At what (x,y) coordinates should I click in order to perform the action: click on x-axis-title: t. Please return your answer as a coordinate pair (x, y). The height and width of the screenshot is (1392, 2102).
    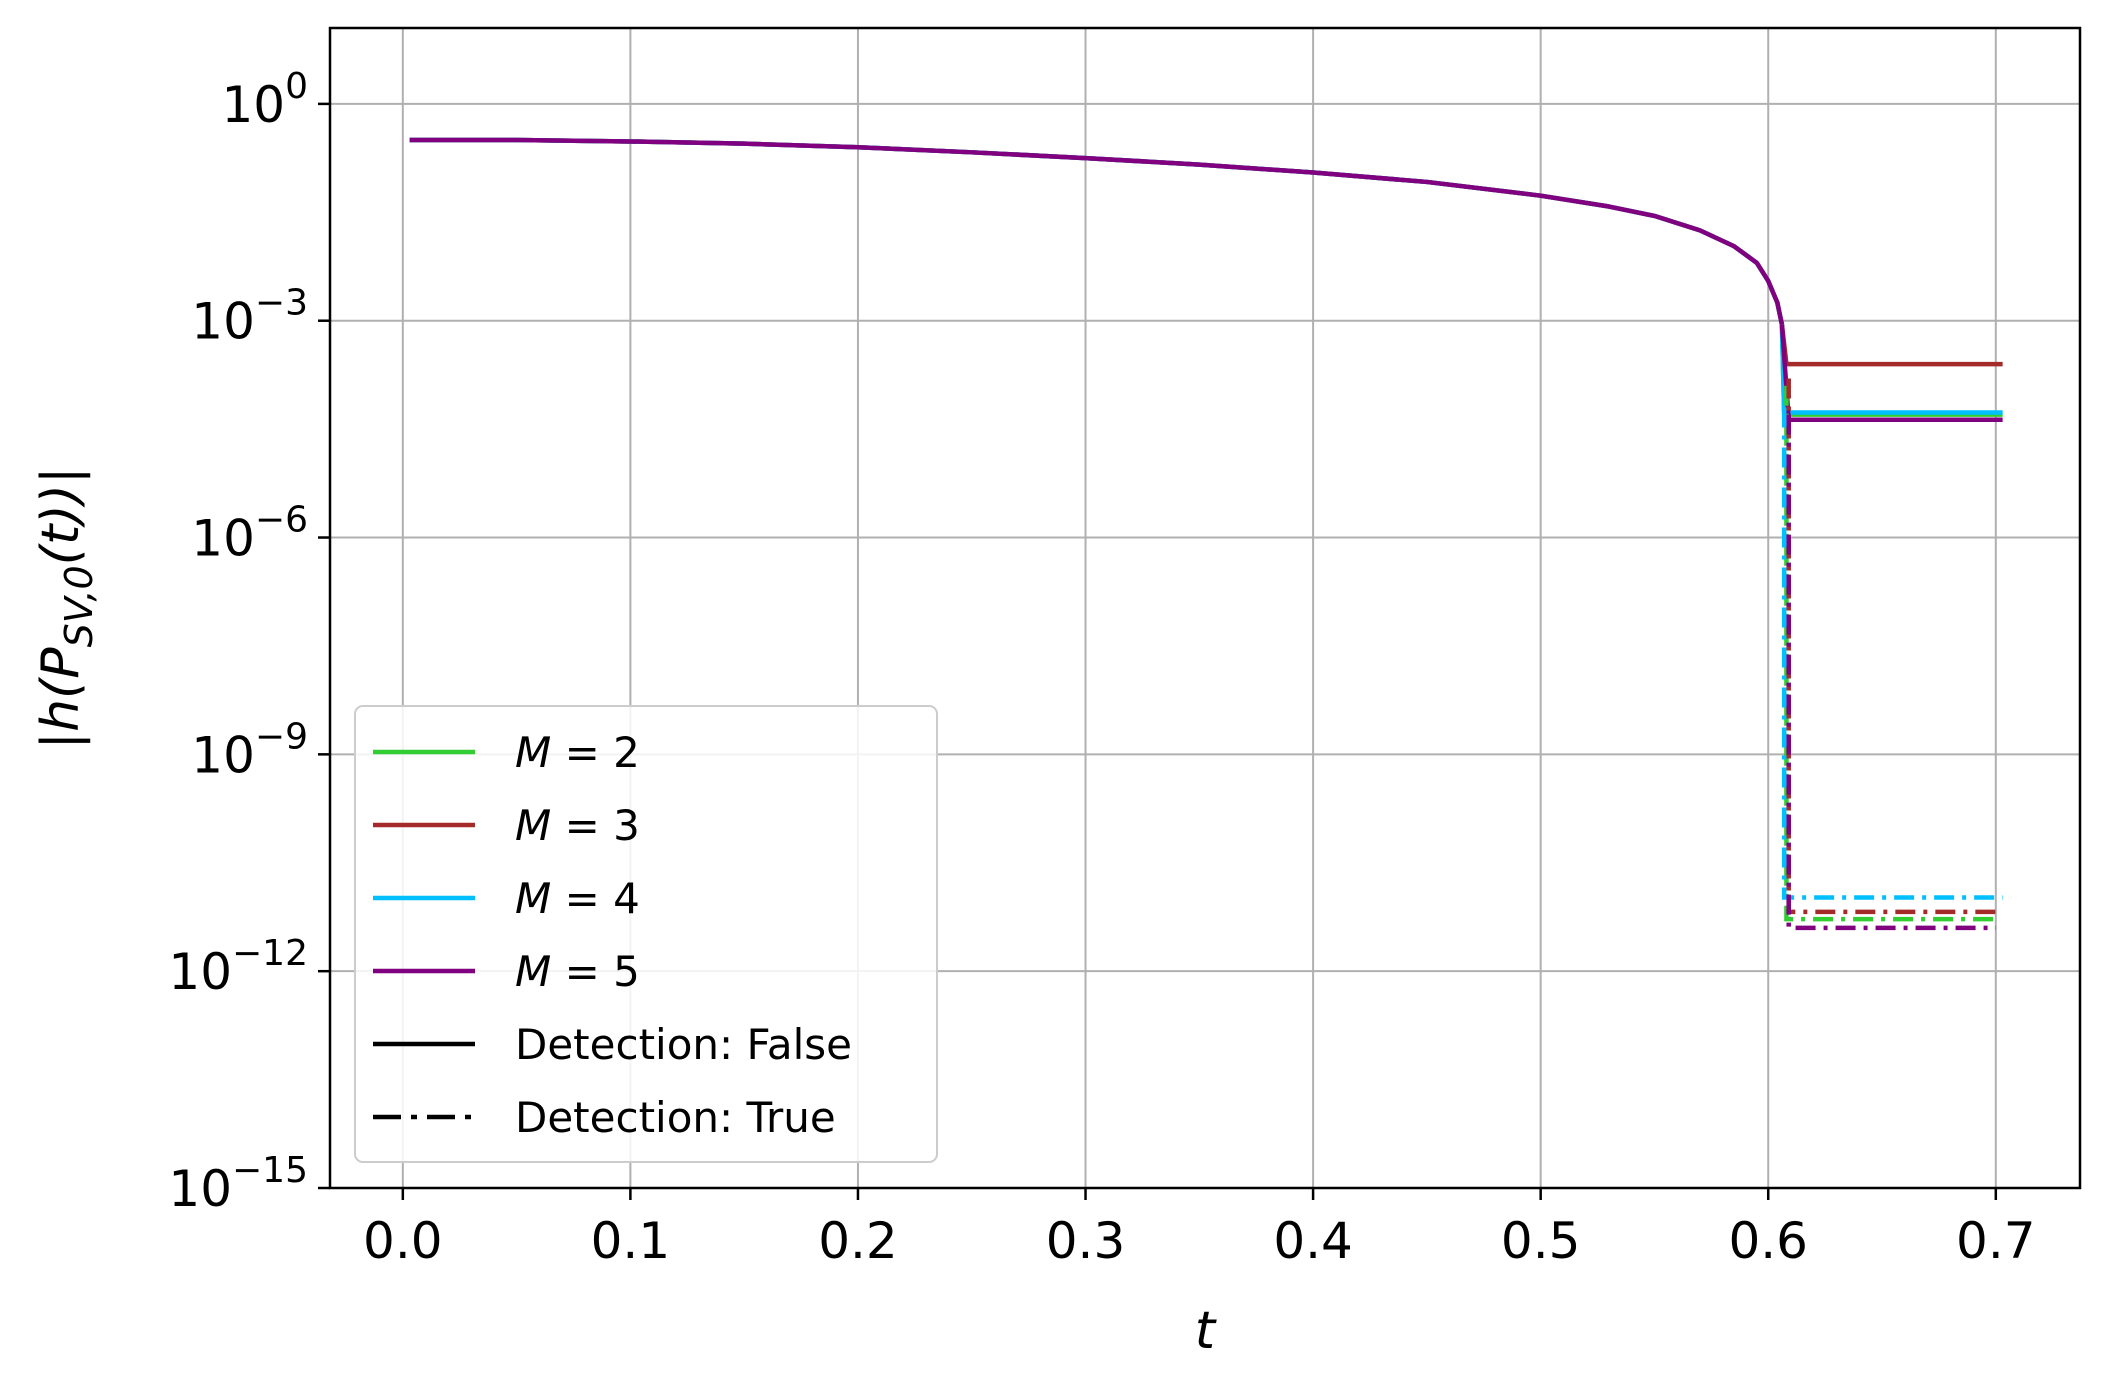
    Looking at the image, I should click on (1206, 1331).